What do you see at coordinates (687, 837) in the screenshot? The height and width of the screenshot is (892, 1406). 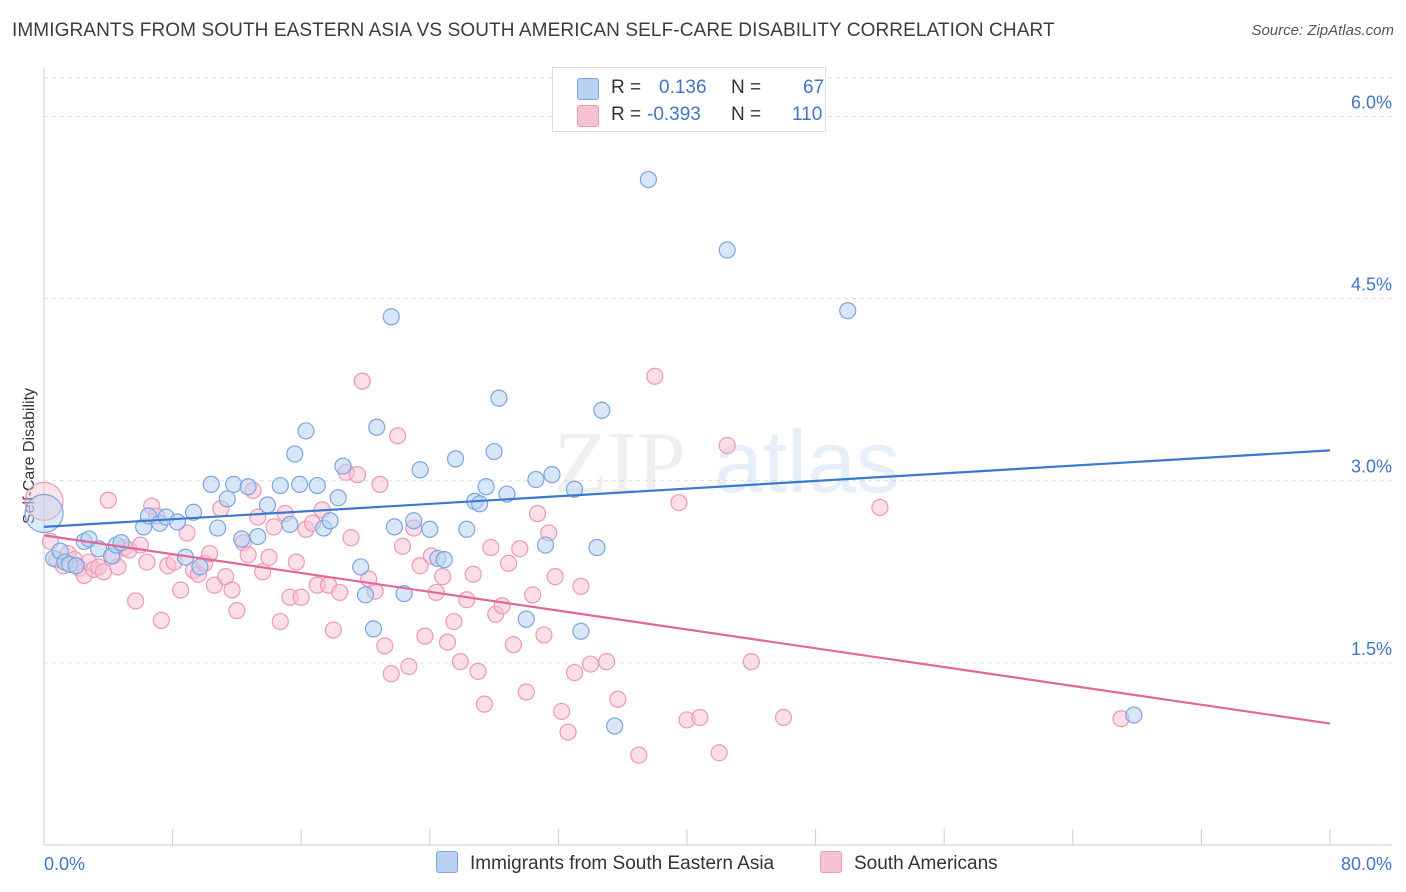 I see `x-axis-ticks` at bounding box center [687, 837].